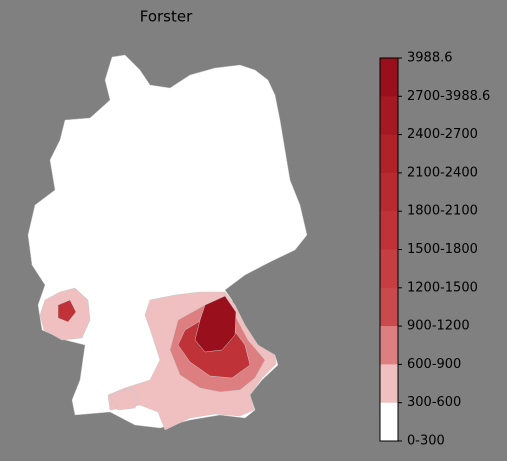  Describe the element at coordinates (426, 441) in the screenshot. I see `colorbar-label: 0-300` at that location.